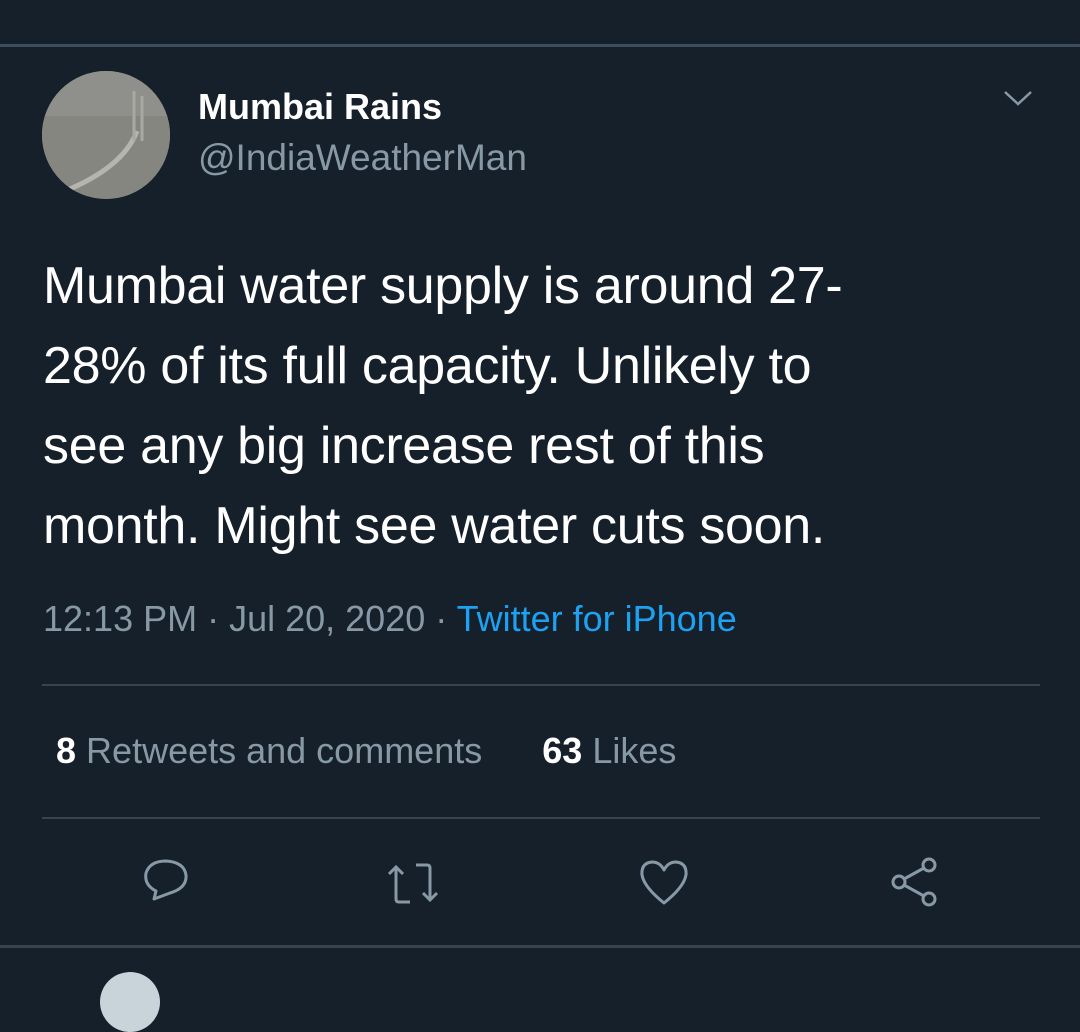 The image size is (1080, 1032). What do you see at coordinates (130, 1002) in the screenshot?
I see `next-tweet-avatar` at bounding box center [130, 1002].